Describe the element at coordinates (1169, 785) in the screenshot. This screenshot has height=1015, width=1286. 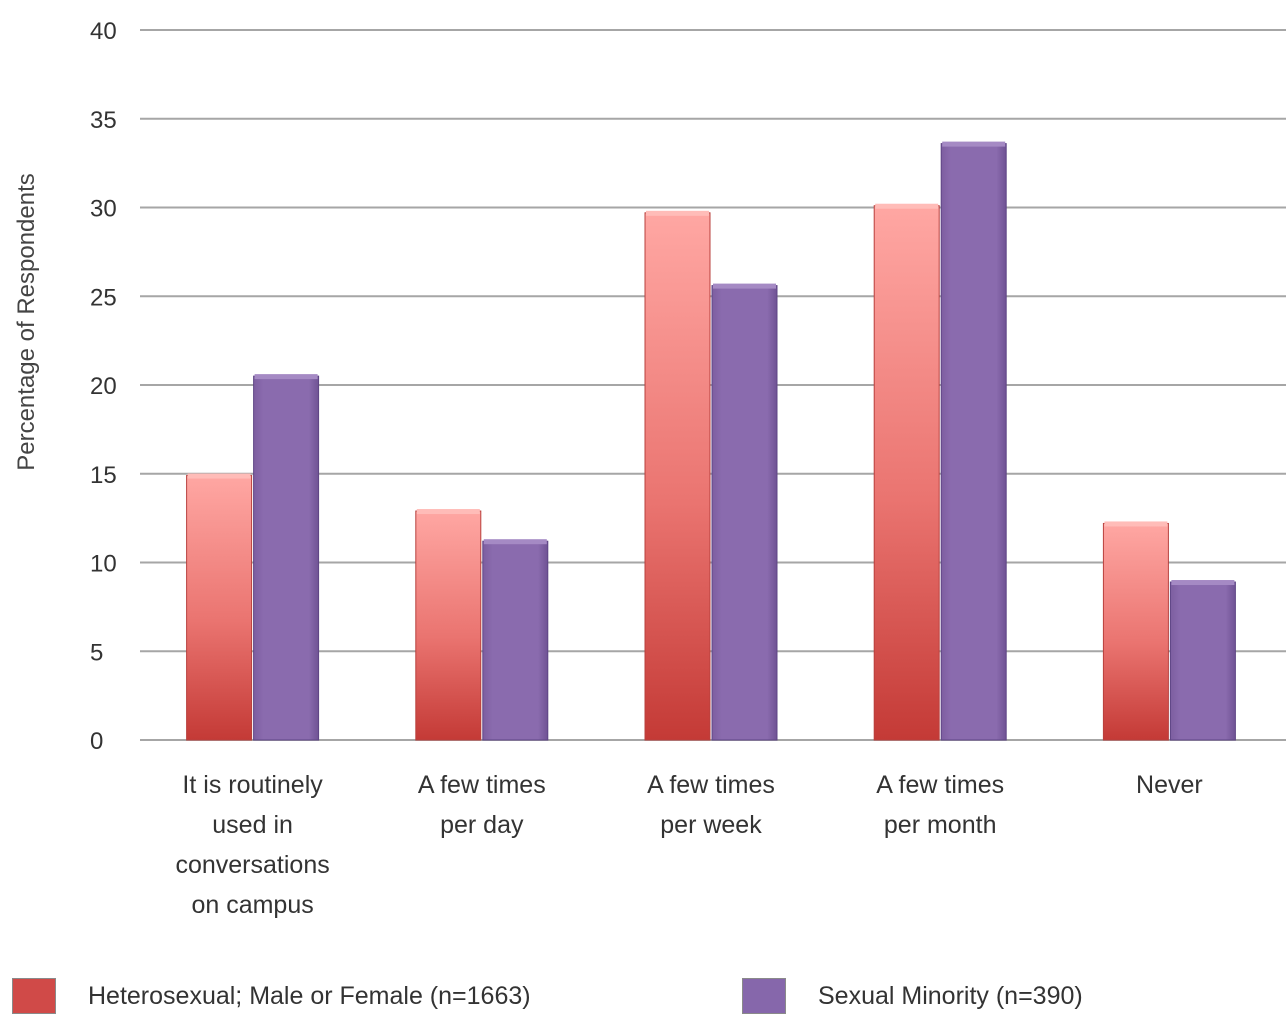
I see `x-category-label: Never` at that location.